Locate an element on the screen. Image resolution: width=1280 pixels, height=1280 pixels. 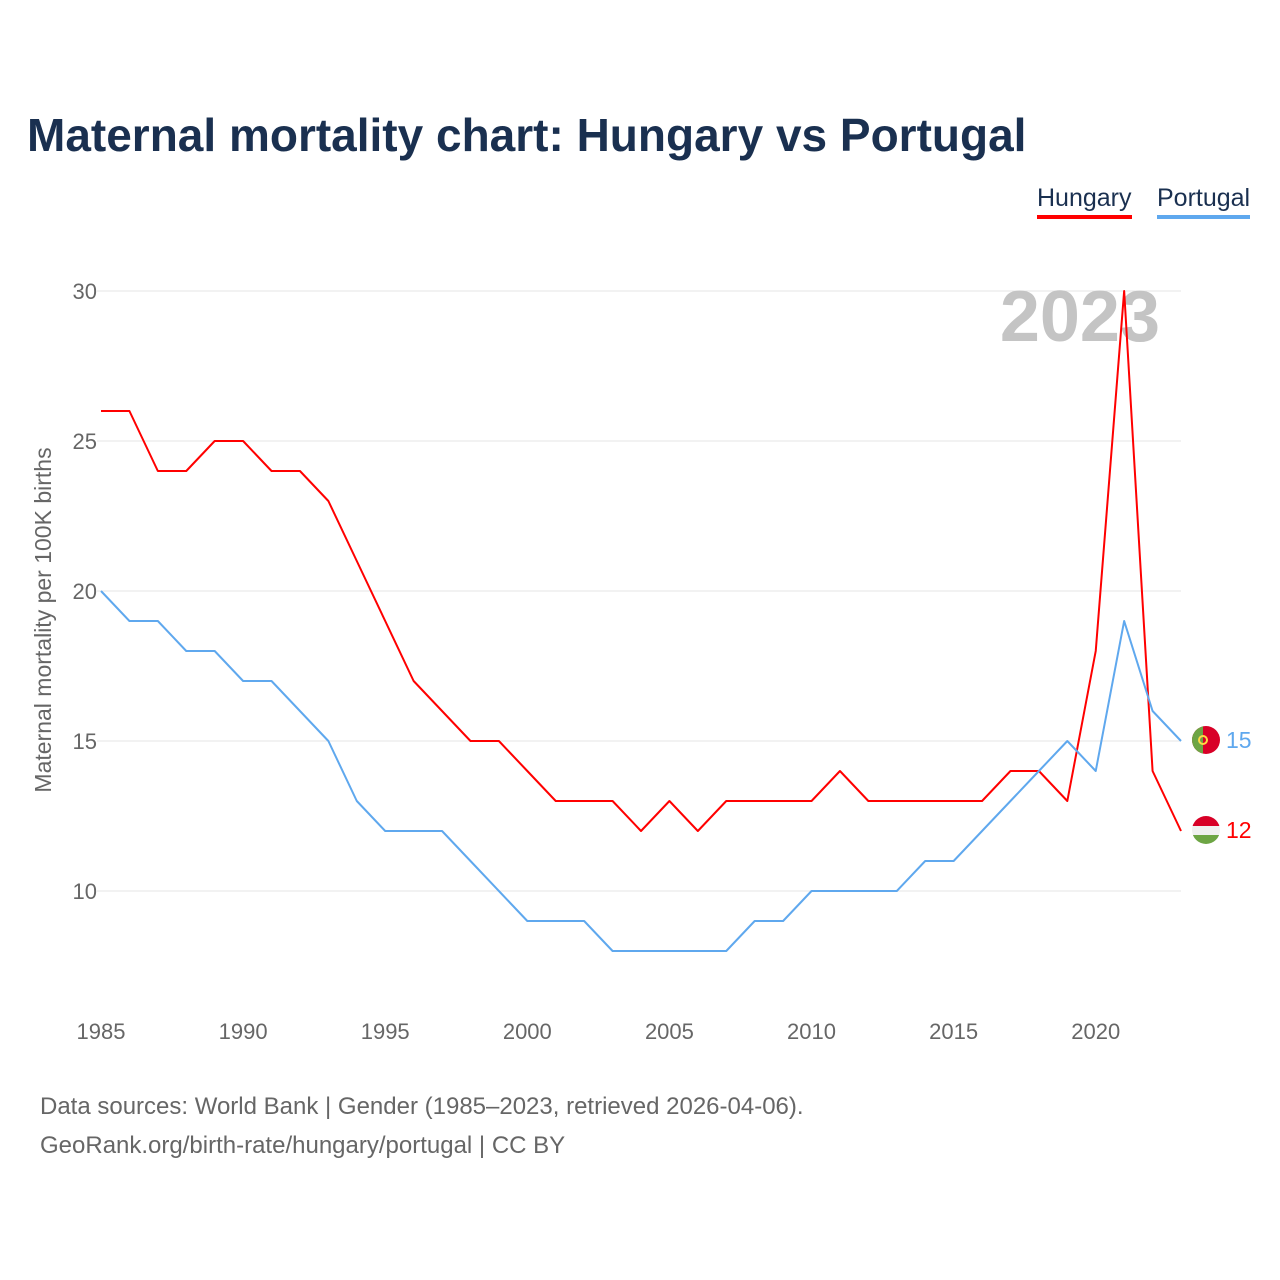
x-tick-label: 2015 is located at coordinates (953, 1031).